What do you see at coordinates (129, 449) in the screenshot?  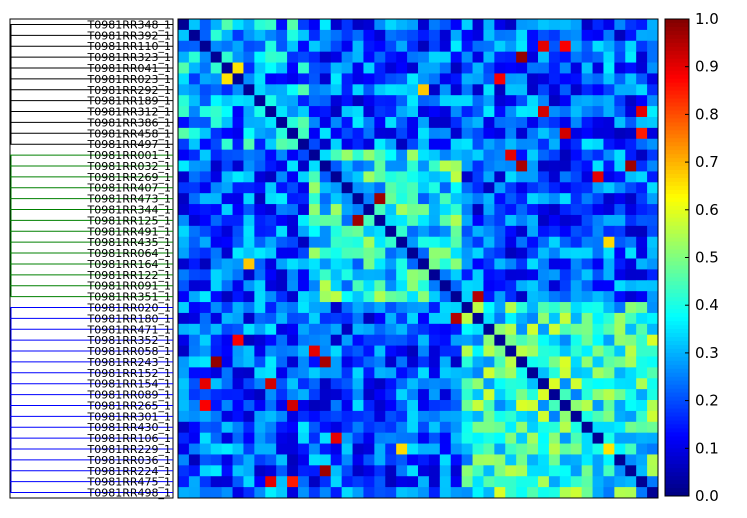 I see `row-label: T0981RR229_1` at bounding box center [129, 449].